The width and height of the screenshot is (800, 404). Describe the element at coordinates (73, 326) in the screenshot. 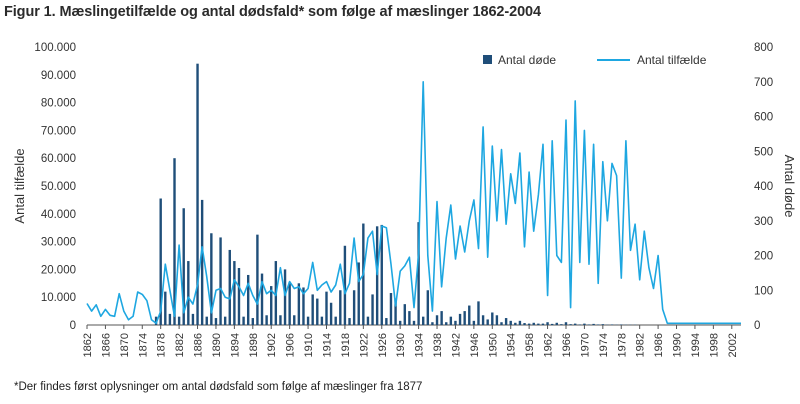

I see `y-tick-label: 0` at that location.